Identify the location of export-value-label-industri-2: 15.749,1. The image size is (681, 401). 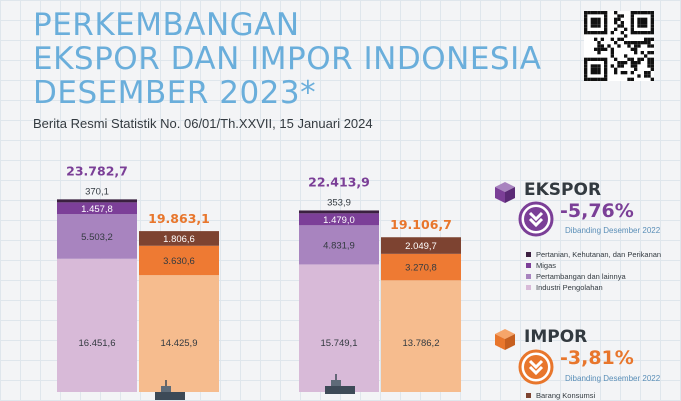
(339, 343).